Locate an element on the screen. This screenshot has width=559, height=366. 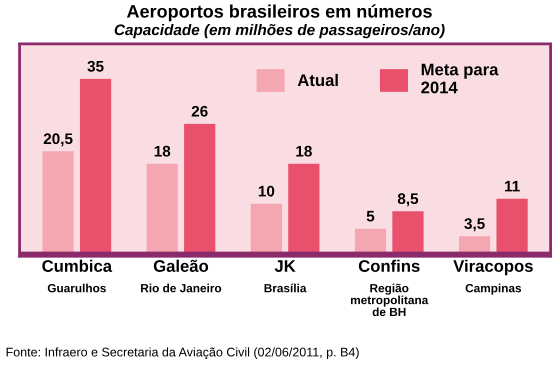
x-tick-label: Cumbica Guarulhos is located at coordinates (77, 276).